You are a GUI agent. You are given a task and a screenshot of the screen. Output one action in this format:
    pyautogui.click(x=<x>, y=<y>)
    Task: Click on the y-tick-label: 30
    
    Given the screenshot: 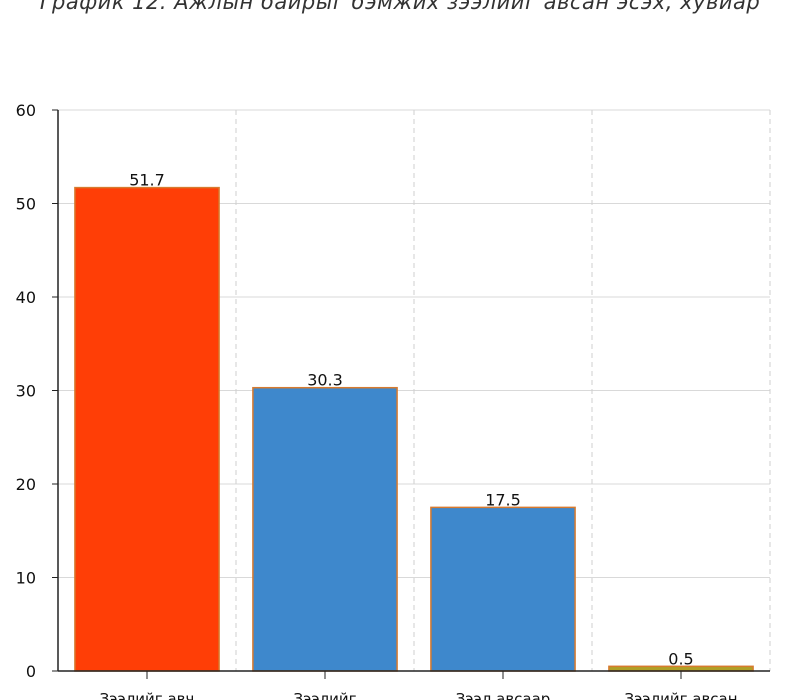 What is the action you would take?
    pyautogui.click(x=26, y=391)
    